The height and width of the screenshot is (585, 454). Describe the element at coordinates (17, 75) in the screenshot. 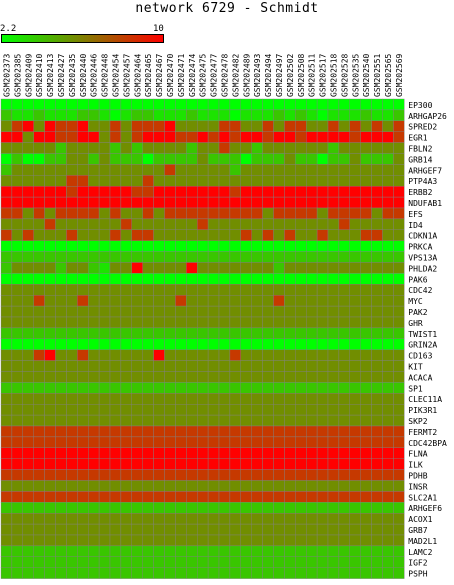

I see `column-label: GSM202385` at that location.